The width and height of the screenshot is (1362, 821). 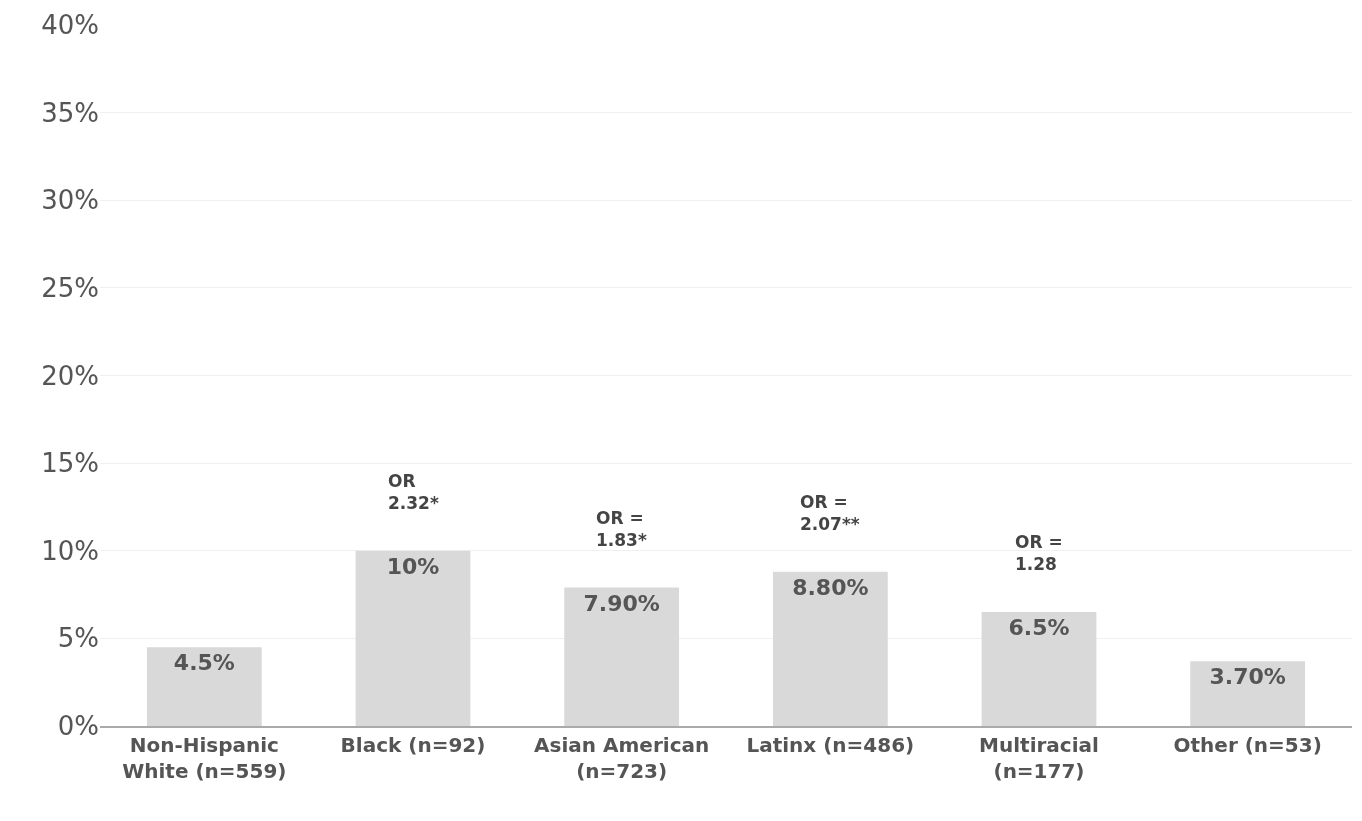 What do you see at coordinates (1039, 628) in the screenshot?
I see `data-label: 6.5%` at bounding box center [1039, 628].